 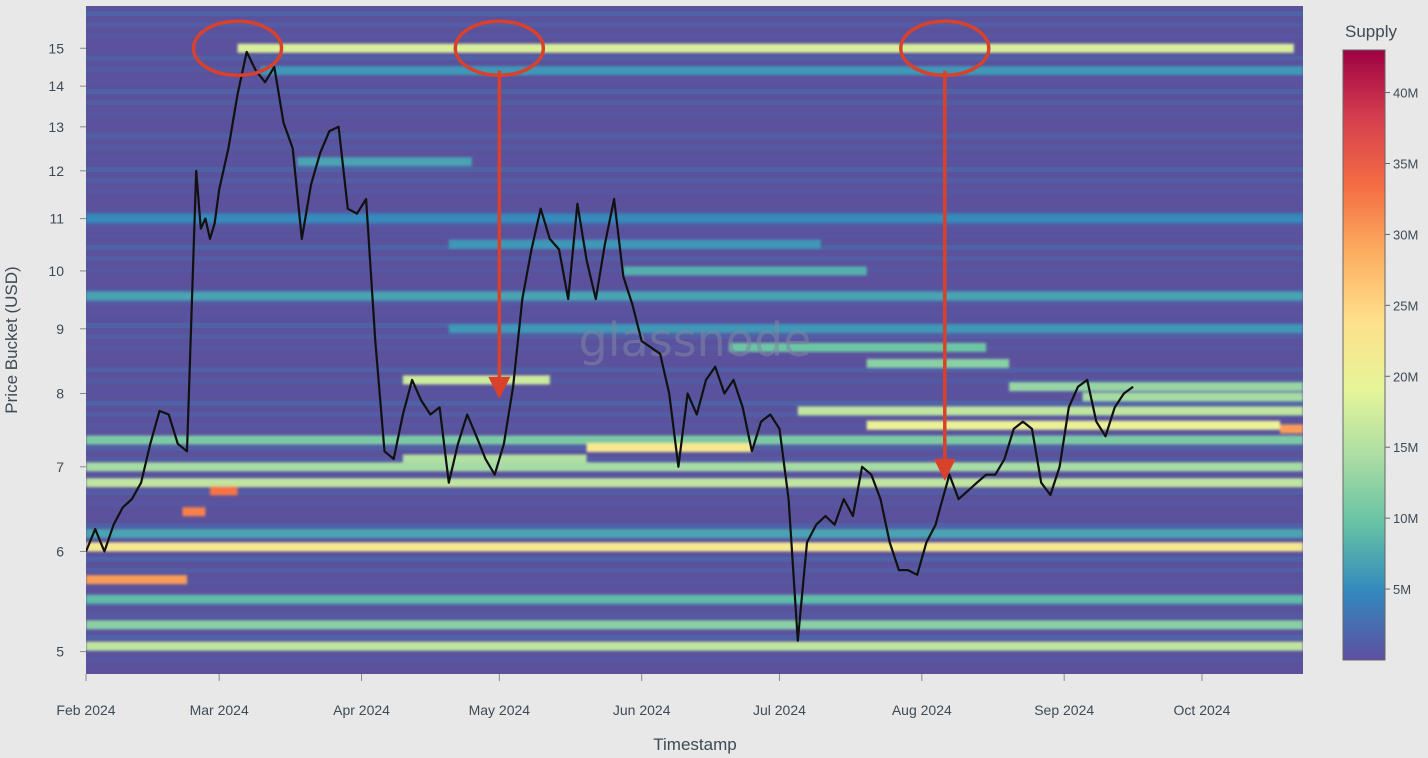 What do you see at coordinates (500, 710) in the screenshot?
I see `x-tick-label: May 2024` at bounding box center [500, 710].